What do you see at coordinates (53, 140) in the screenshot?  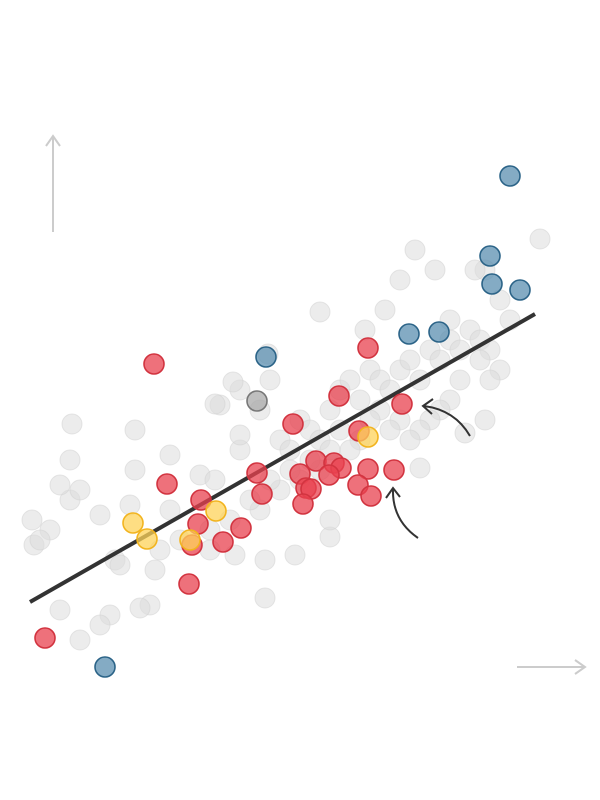 I see `y-arrowhead` at bounding box center [53, 140].